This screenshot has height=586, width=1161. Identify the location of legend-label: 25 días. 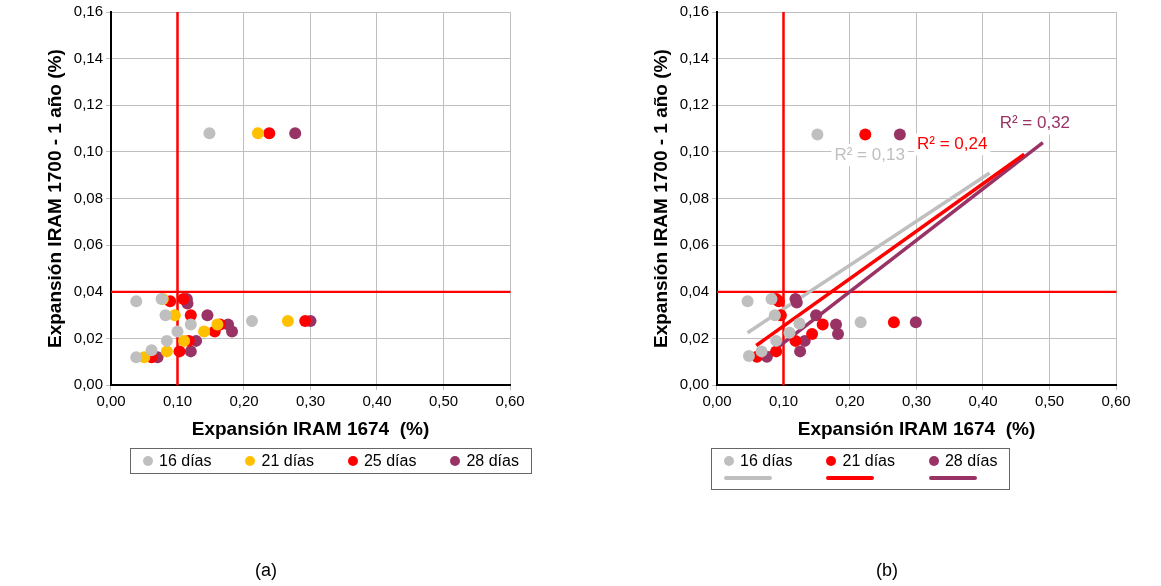
(390, 461).